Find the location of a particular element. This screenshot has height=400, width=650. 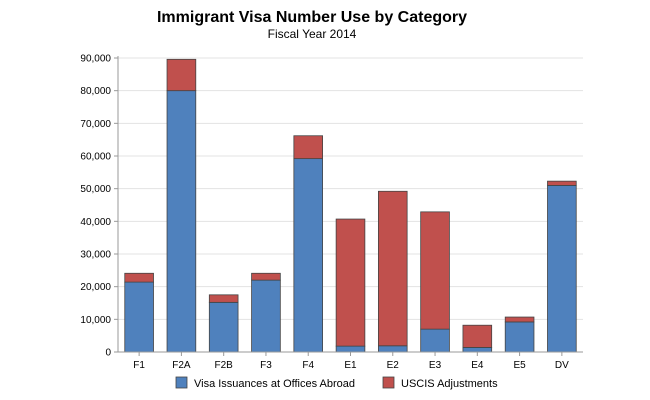

bar-f4-visa-issuances-at-offices-abroad is located at coordinates (308, 255).